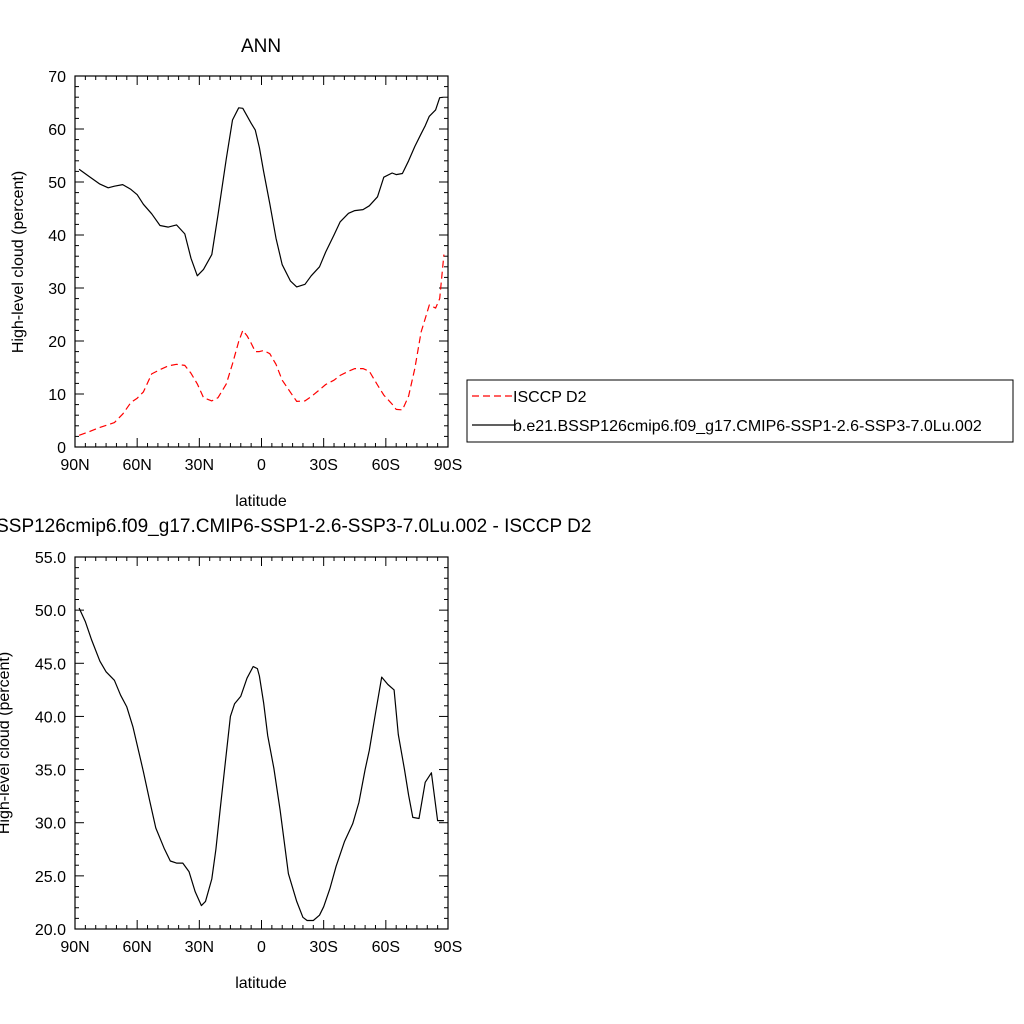 Image resolution: width=1024 pixels, height=1024 pixels. I want to click on y-tick-label: 40, so click(57, 236).